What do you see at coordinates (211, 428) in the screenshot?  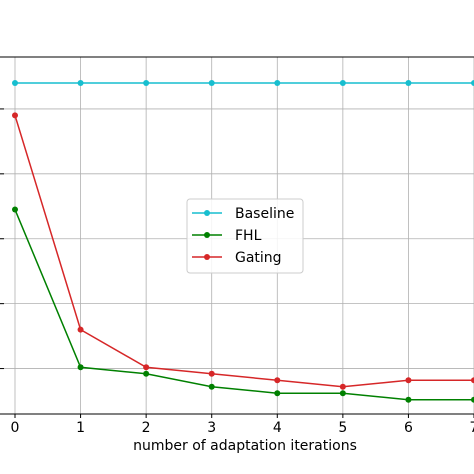 I see `x-tick-label: 3` at bounding box center [211, 428].